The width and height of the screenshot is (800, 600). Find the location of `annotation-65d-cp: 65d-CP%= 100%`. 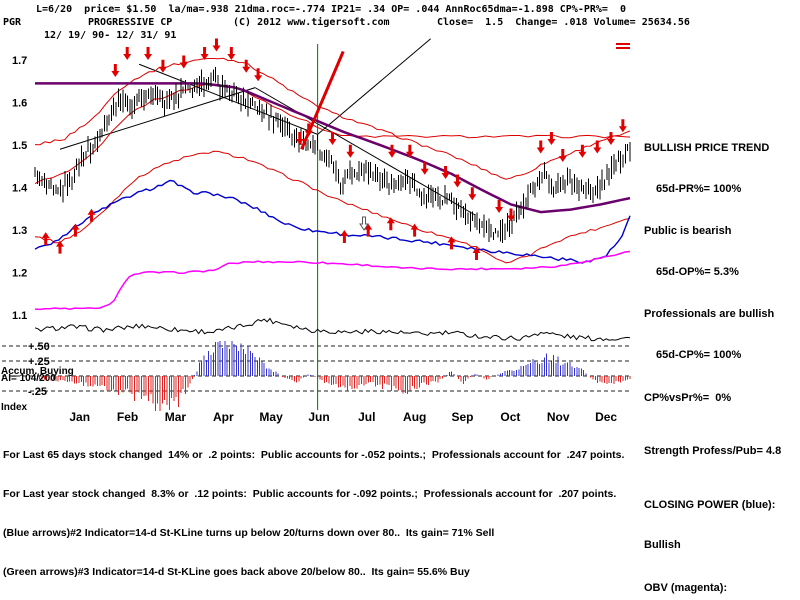

annotation-65d-cp: 65d-CP%= 100% is located at coordinates (699, 355).